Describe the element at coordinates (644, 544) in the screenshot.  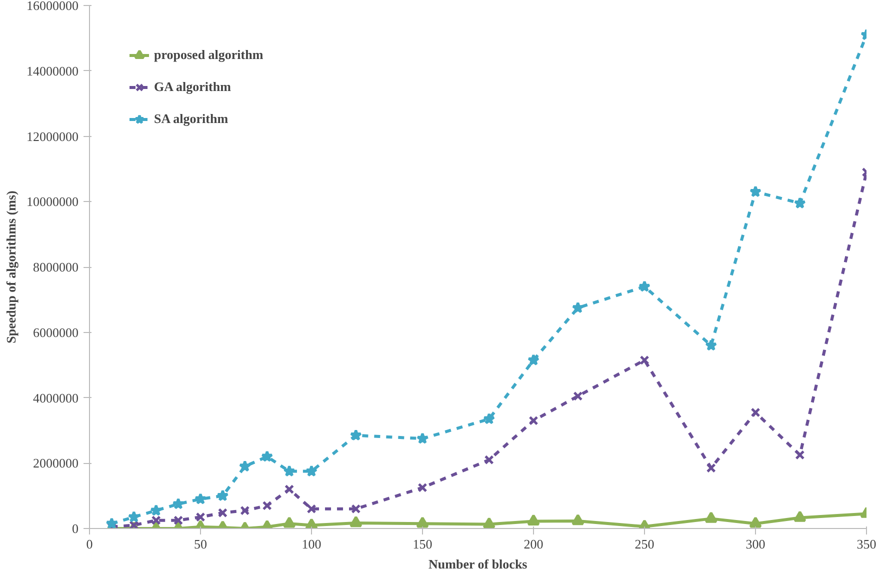
I see `x-tick-label: 250` at that location.